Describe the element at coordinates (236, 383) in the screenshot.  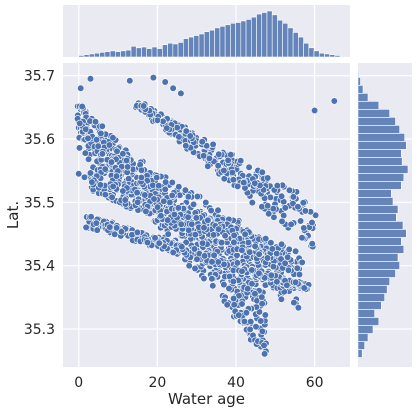
I see `x-tick-label: 40` at that location.